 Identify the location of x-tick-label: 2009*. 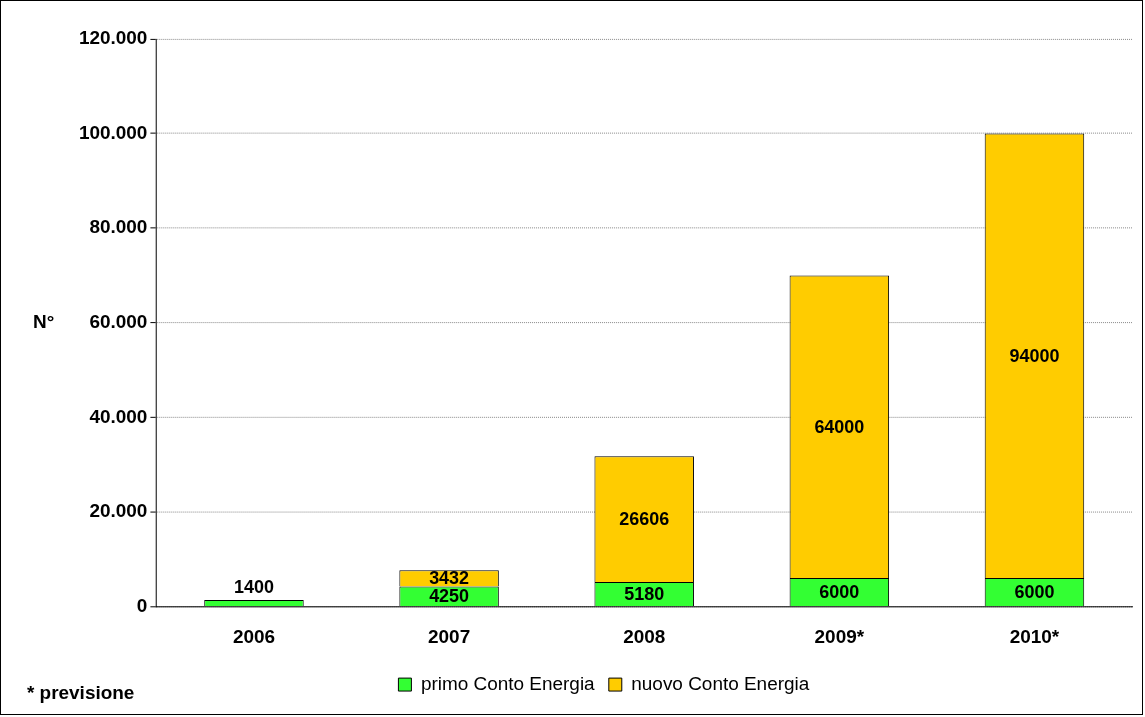
(839, 637).